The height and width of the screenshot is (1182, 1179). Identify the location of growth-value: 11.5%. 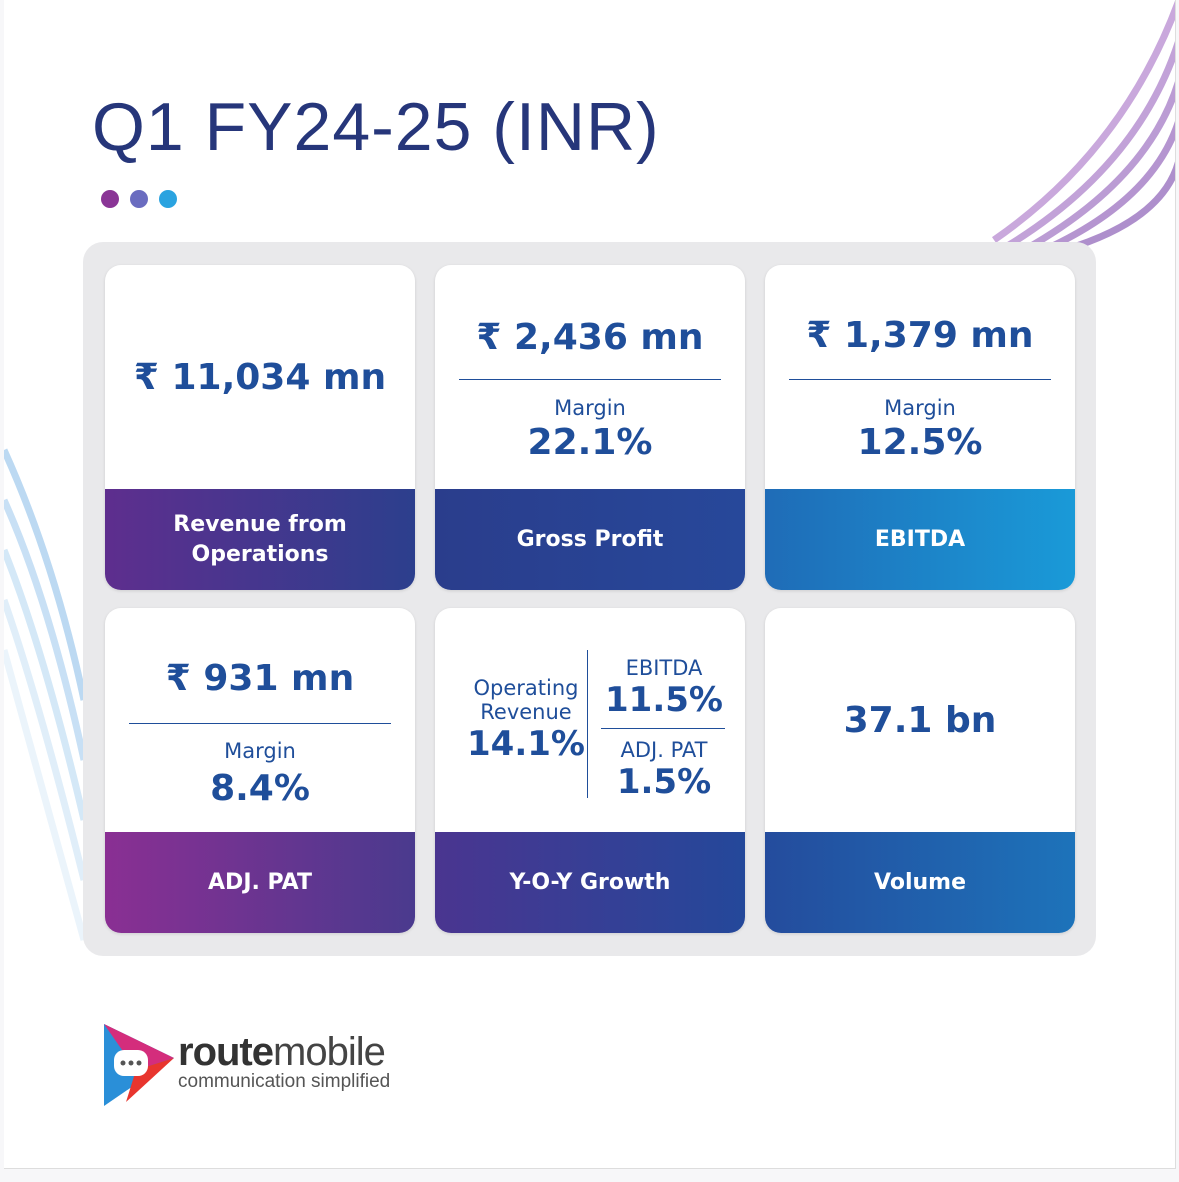
(664, 700).